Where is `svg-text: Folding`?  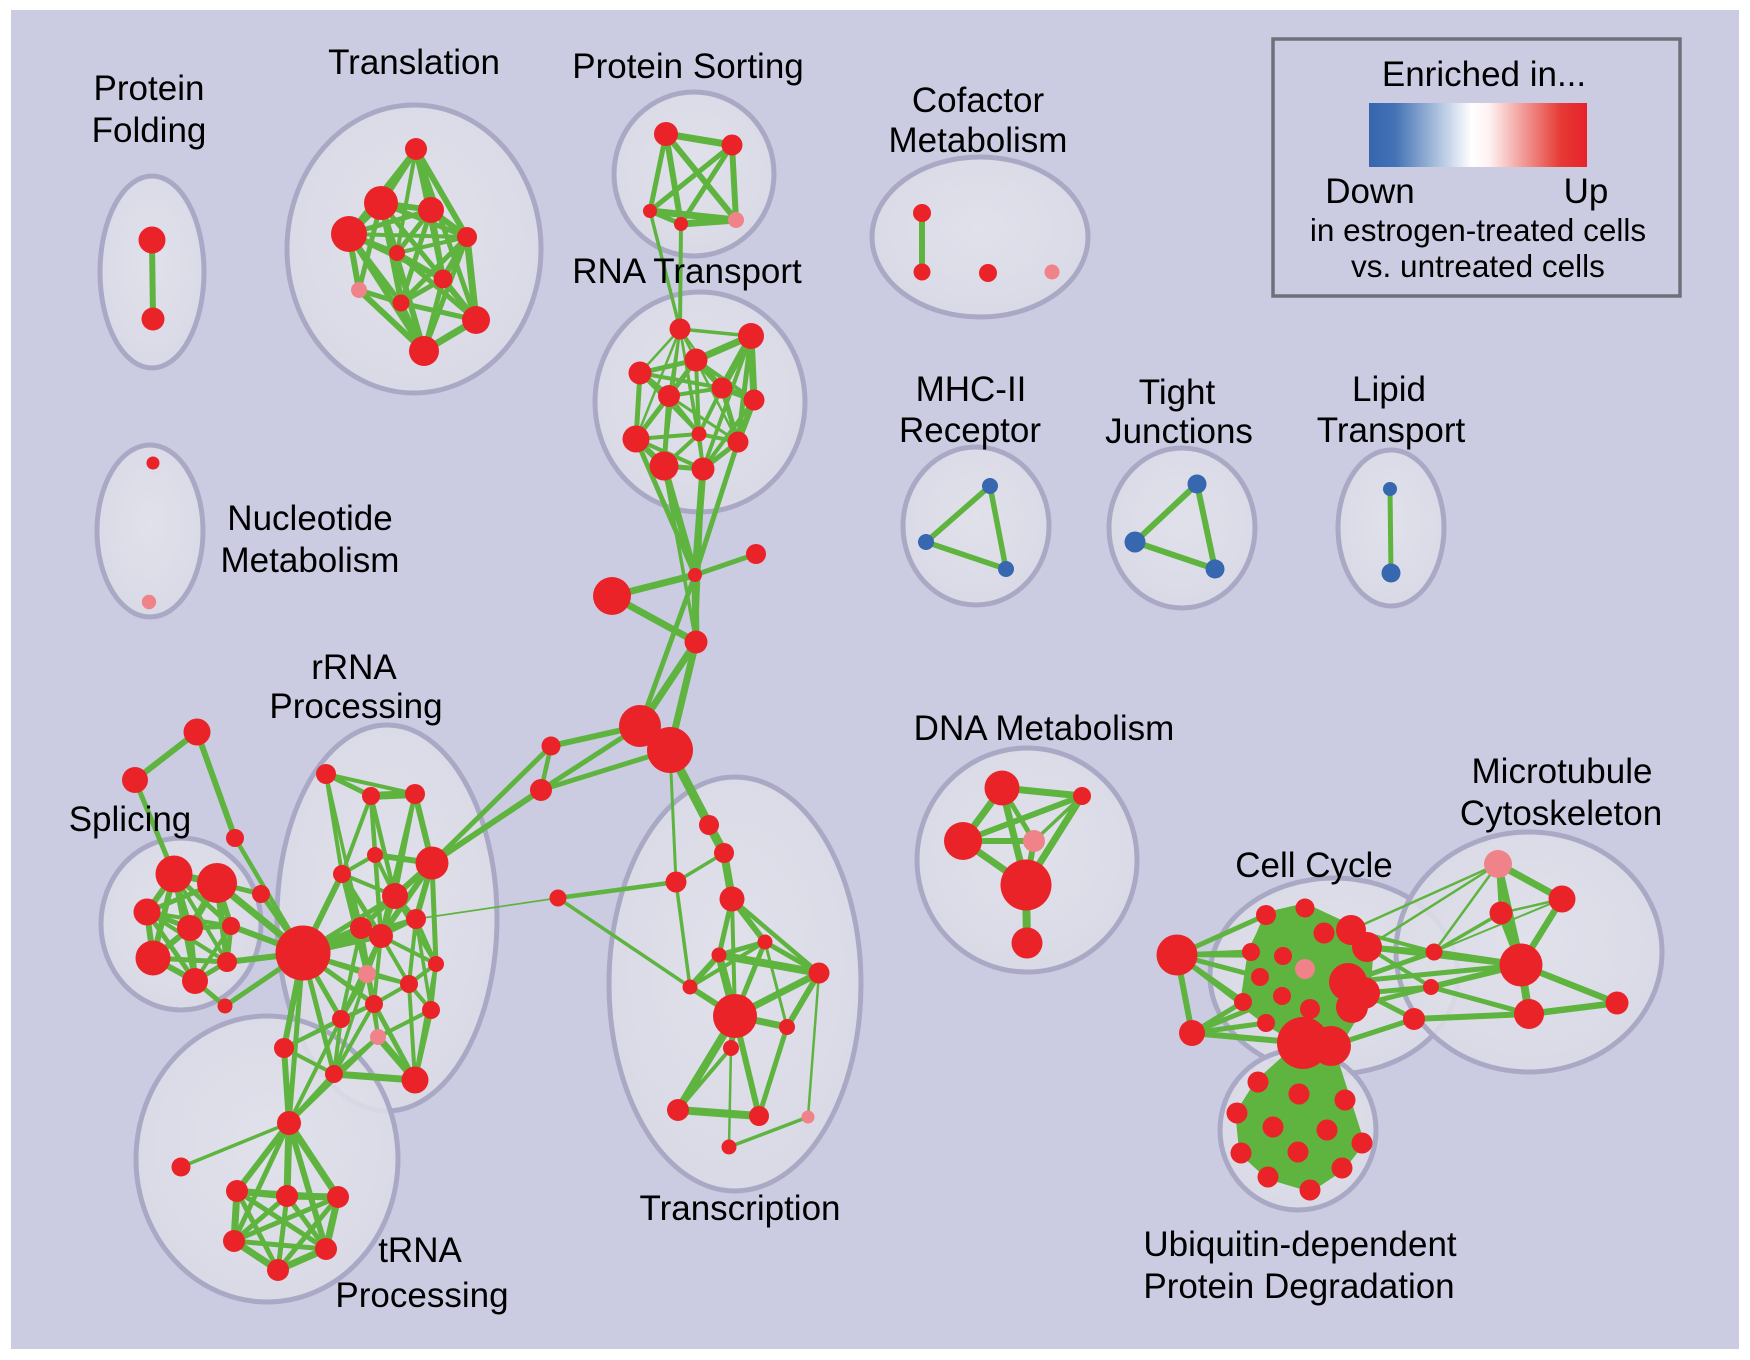
svg-text: Folding is located at coordinates (149, 130).